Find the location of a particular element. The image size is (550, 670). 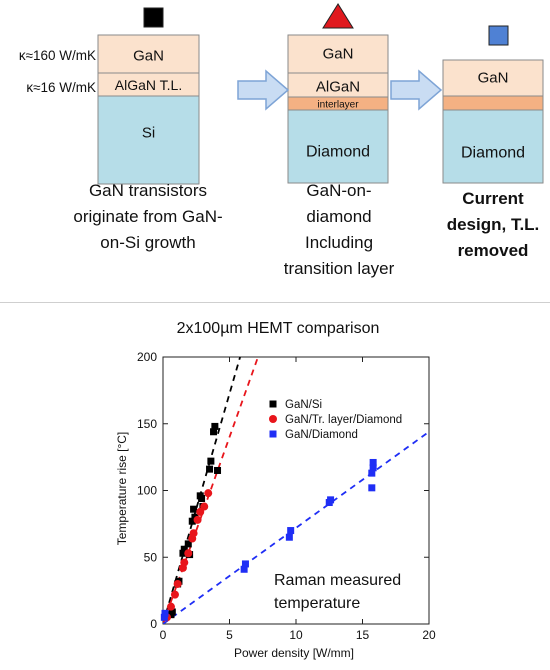

stack-caption-line: Including is located at coordinates (339, 242).